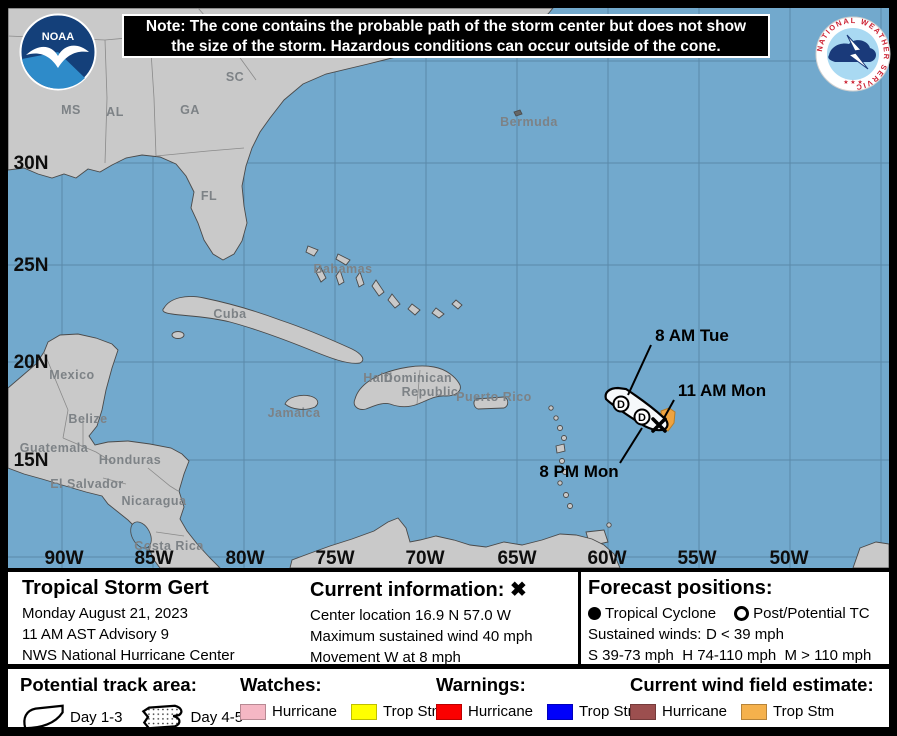 The height and width of the screenshot is (736, 897). Describe the element at coordinates (115, 112) in the screenshot. I see `place-label: AL` at that location.